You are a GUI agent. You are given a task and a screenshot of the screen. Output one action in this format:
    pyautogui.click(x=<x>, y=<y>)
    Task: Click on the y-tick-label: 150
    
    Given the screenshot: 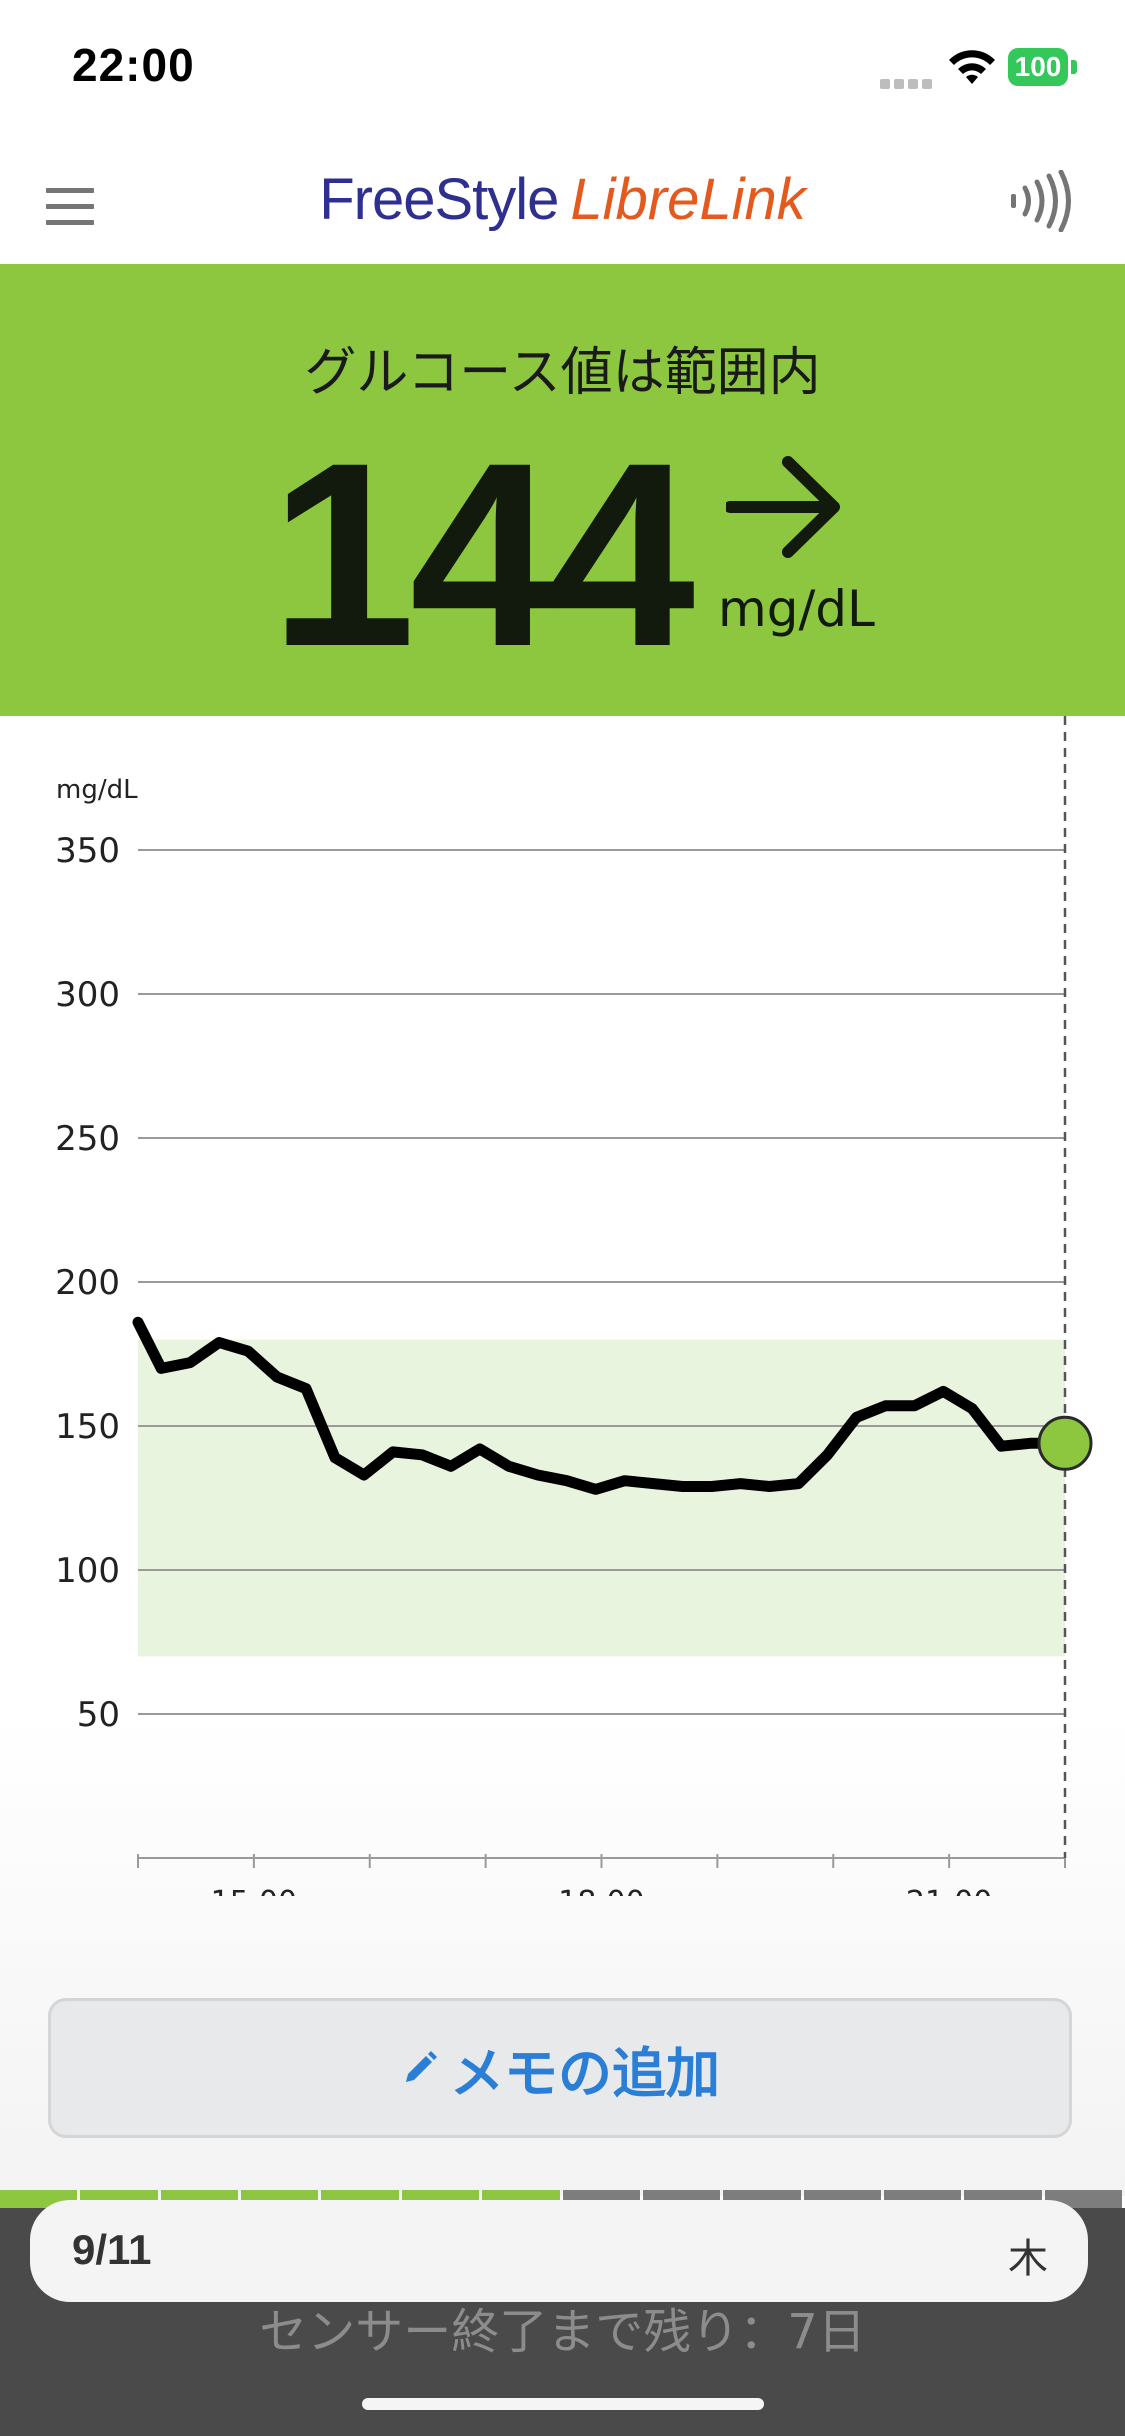 What is the action you would take?
    pyautogui.click(x=87, y=1427)
    